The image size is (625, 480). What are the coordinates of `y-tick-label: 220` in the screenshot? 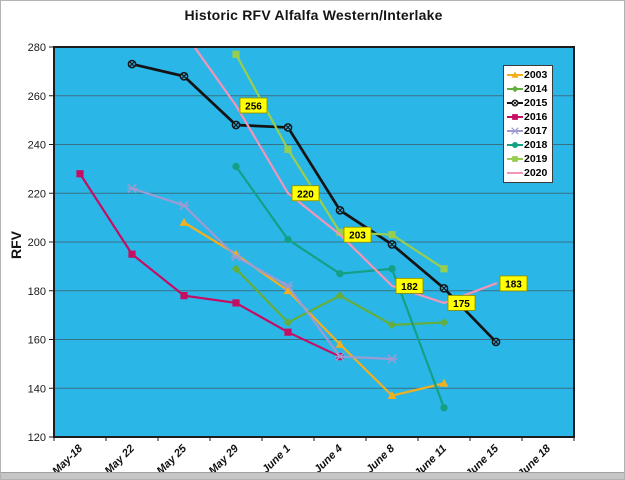 It's located at (37, 194).